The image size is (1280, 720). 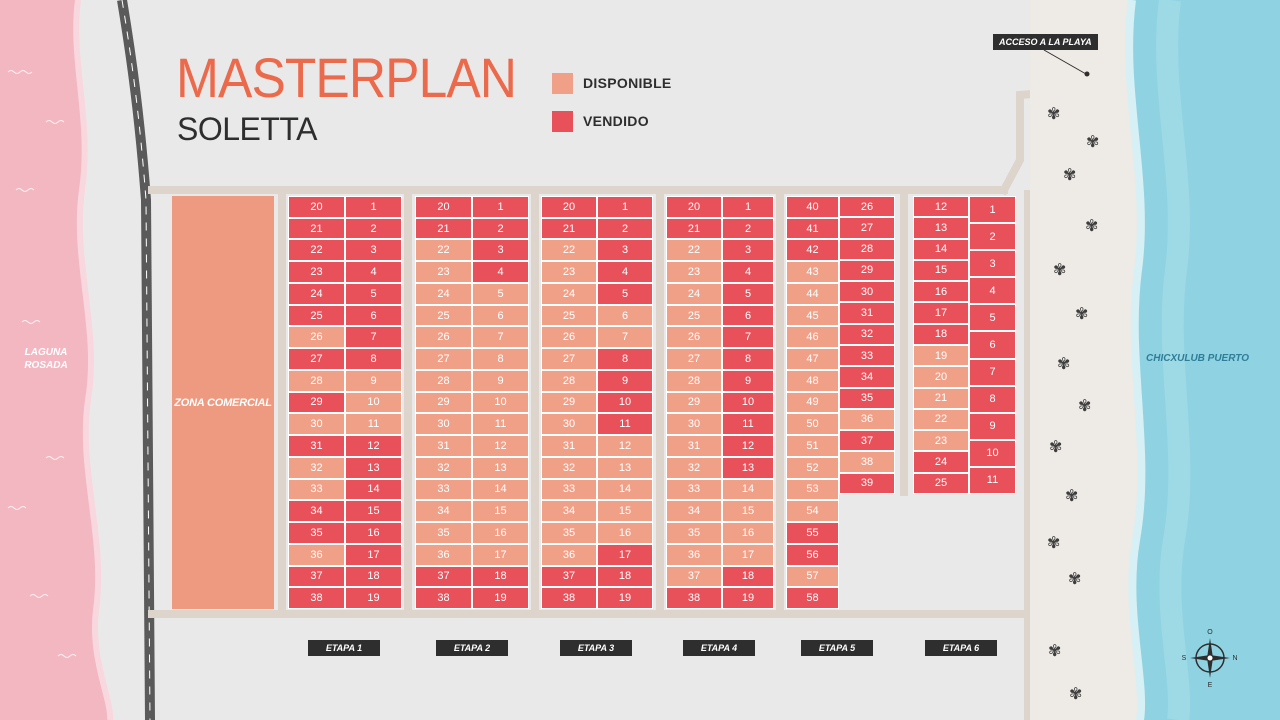 I want to click on etapa-3-label: ETAPA 3, so click(x=596, y=648).